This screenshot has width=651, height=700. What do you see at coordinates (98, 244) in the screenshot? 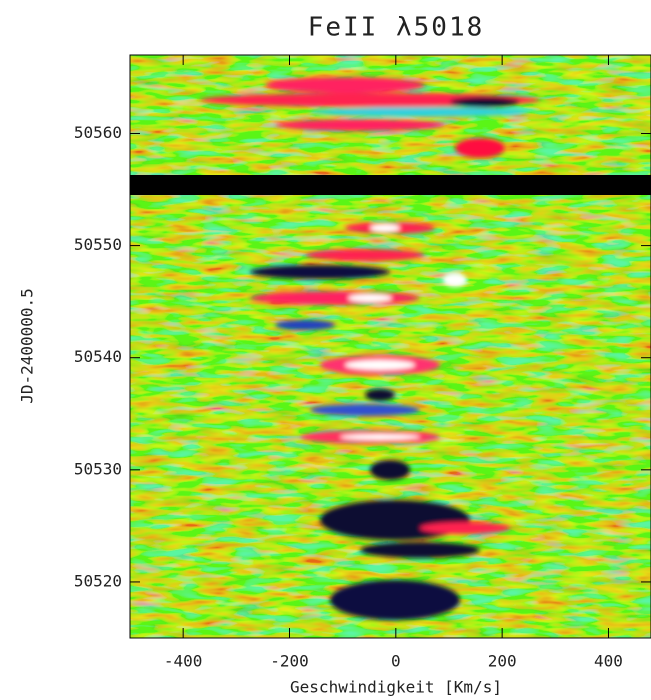
I see `y-tick-label: 50550` at bounding box center [98, 244].